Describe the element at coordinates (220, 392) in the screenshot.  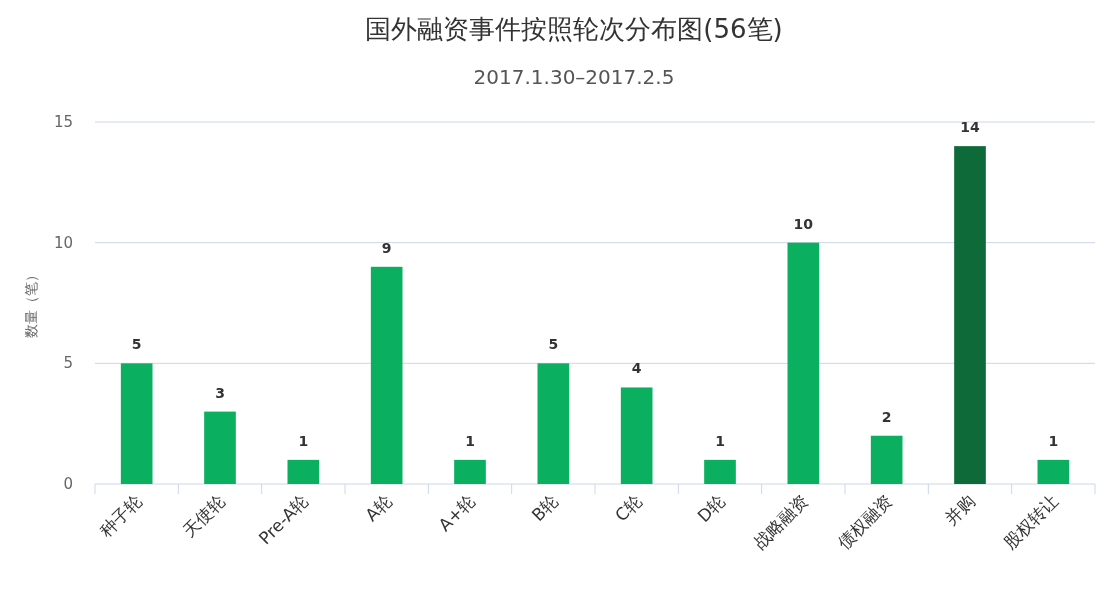
I see `data-label: 3` at that location.